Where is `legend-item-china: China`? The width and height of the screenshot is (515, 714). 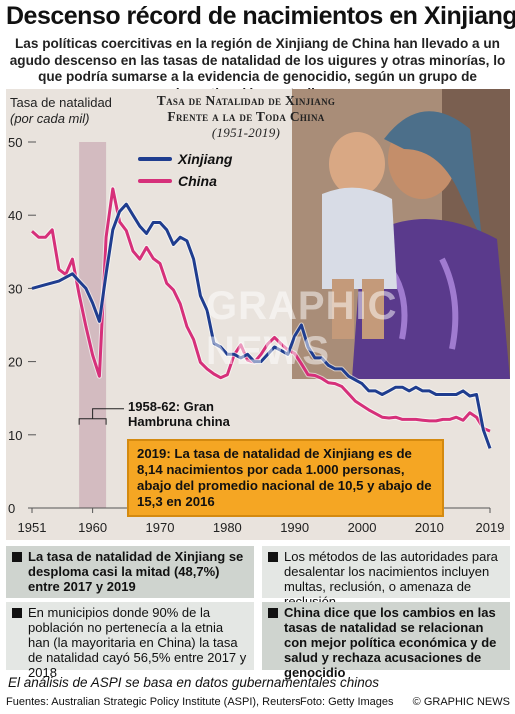 legend-item-china: China is located at coordinates (177, 181).